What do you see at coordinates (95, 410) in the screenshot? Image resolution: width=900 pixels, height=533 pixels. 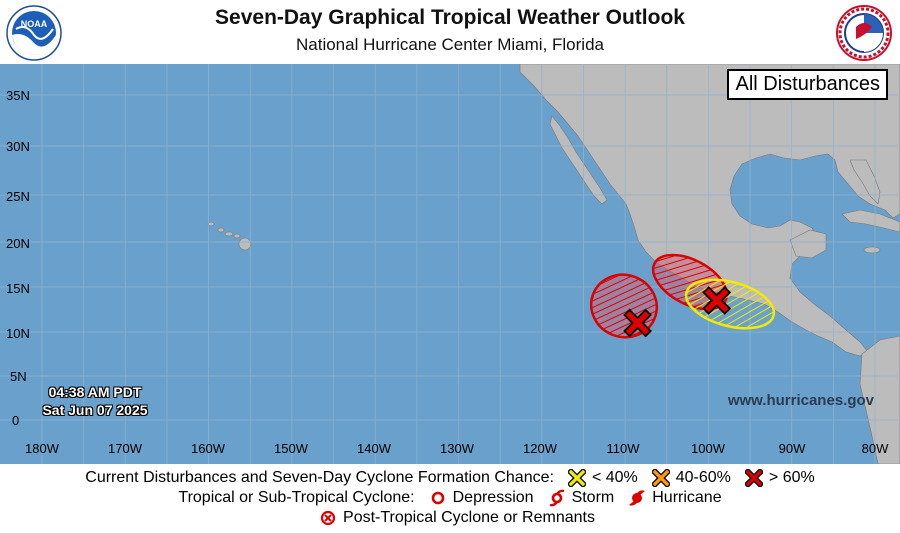 I see `timestamp-date: Sat Jun 07 2025` at bounding box center [95, 410].